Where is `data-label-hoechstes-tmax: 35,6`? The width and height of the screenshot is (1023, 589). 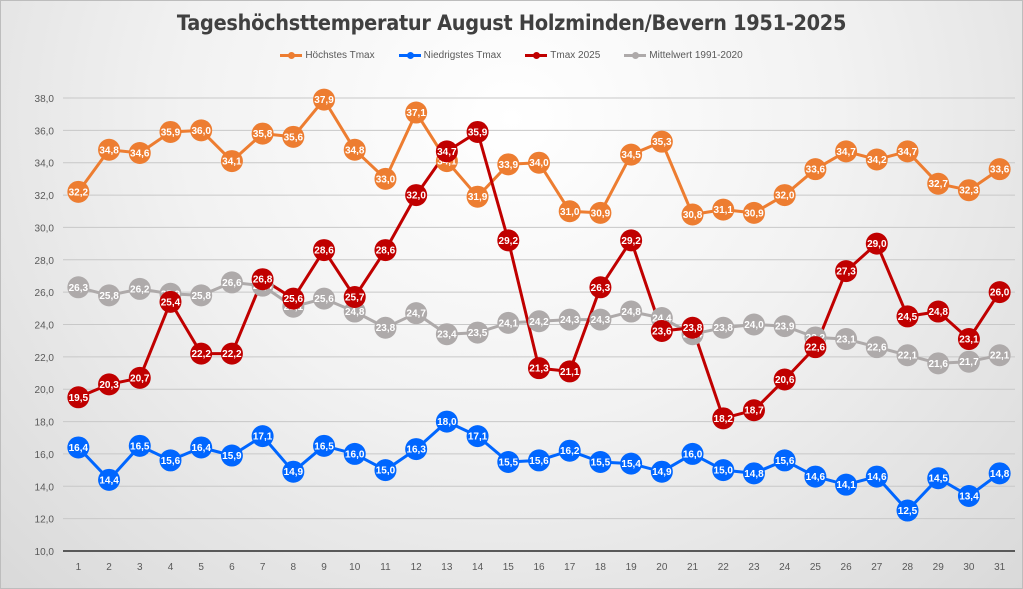 data-label-hoechstes-tmax: 35,6 is located at coordinates (294, 137).